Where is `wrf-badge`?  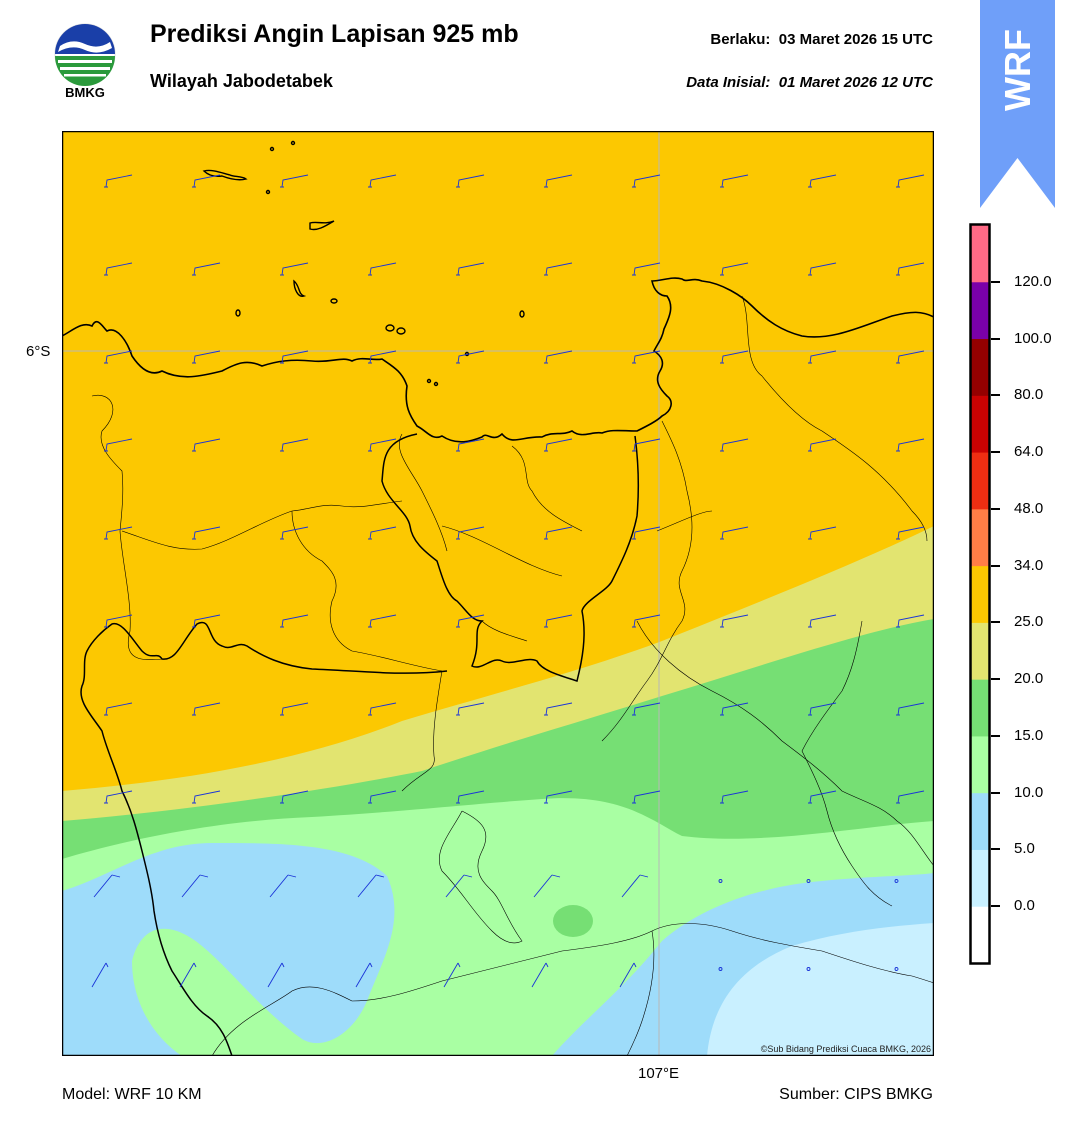 wrf-badge is located at coordinates (1017, 104).